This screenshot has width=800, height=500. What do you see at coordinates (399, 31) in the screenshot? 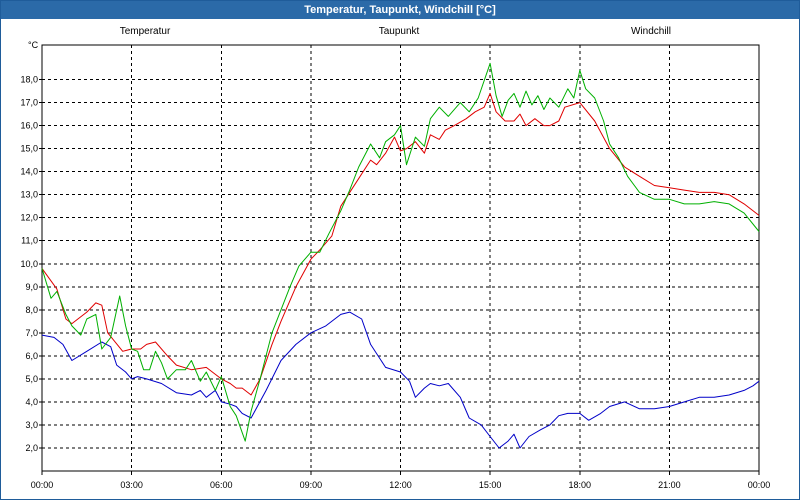
I see `legend-dewpoint: Taupunkt` at bounding box center [399, 31].